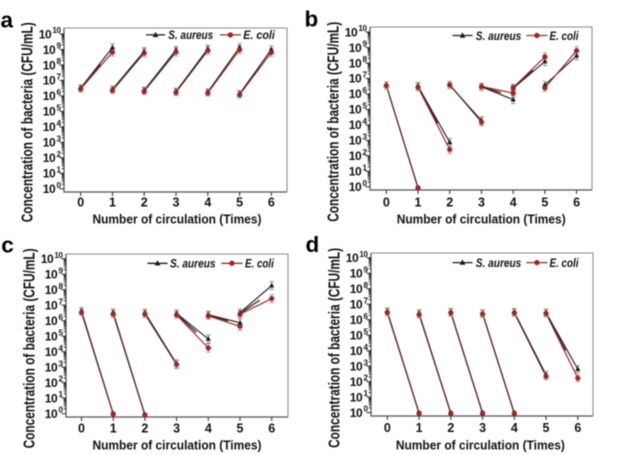  I want to click on svg-text: c, so click(7, 245).